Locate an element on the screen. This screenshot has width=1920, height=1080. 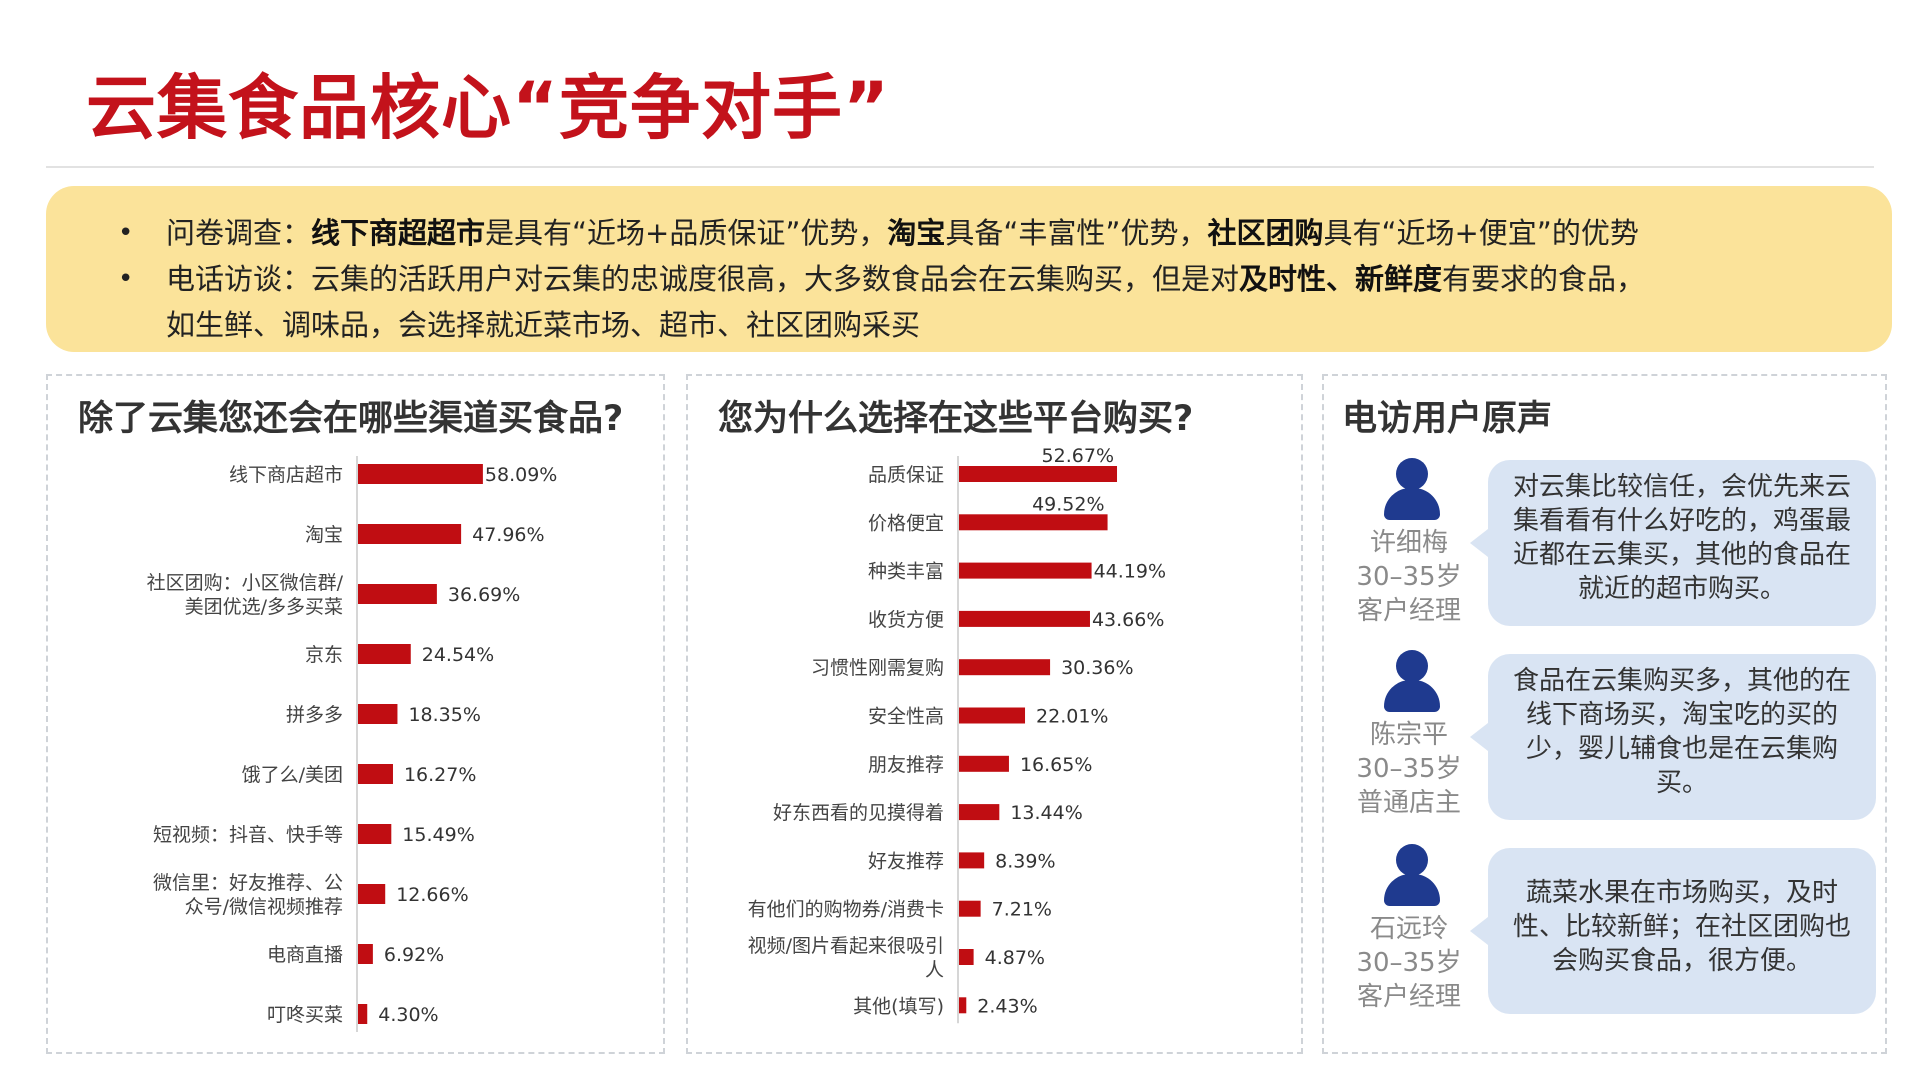
data-label: 4.87% is located at coordinates (1015, 958).